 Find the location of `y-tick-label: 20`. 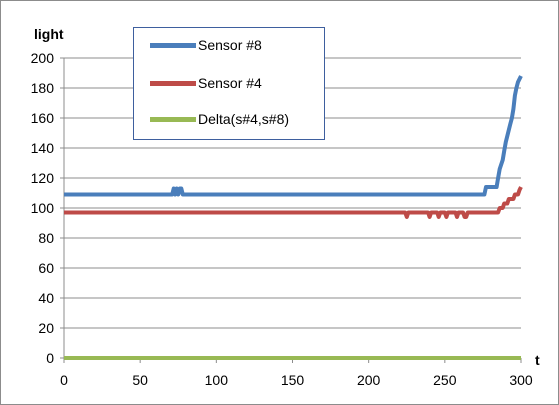

y-tick-label: 20 is located at coordinates (46, 328).